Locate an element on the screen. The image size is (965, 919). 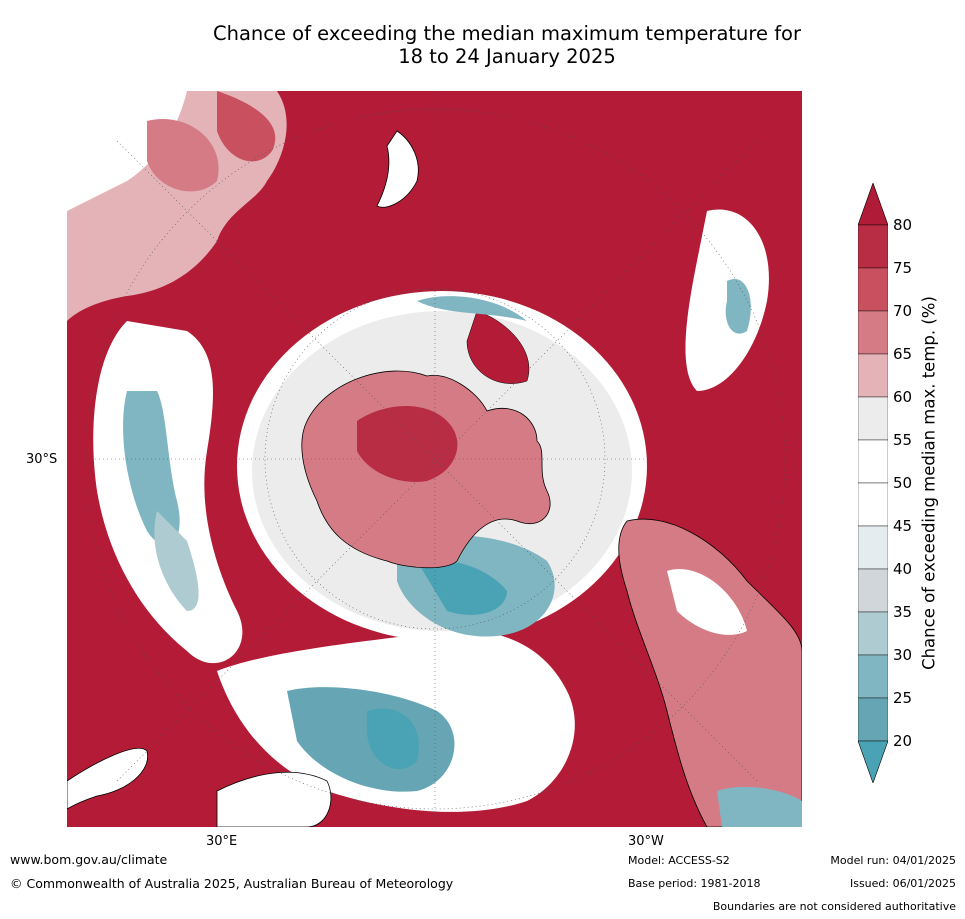
colorbar is located at coordinates (873, 483).